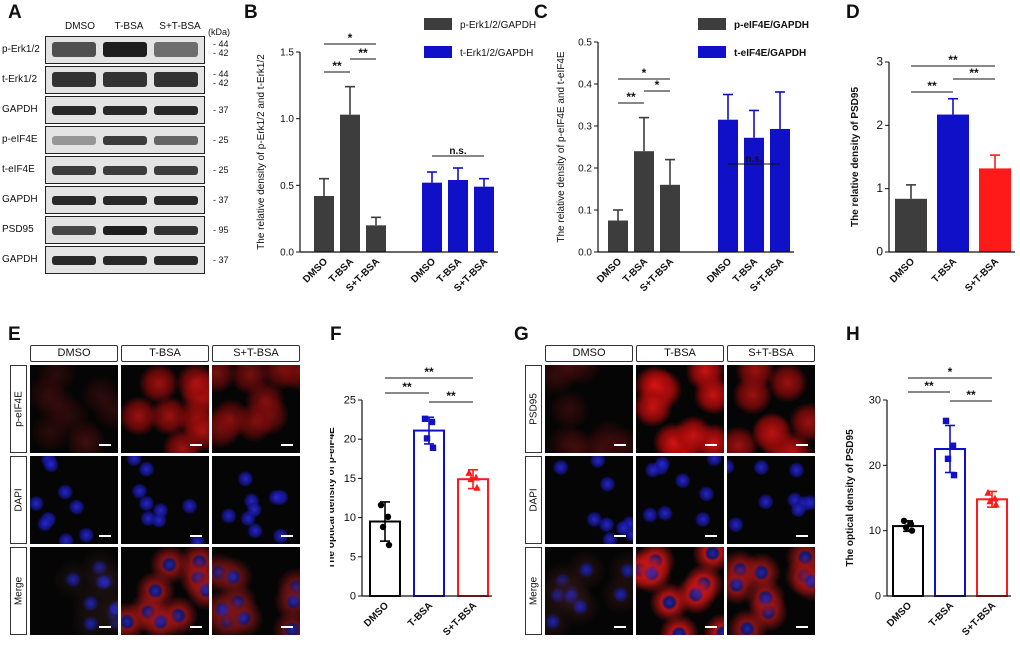 The width and height of the screenshot is (1020, 651). Describe the element at coordinates (770, 53) in the screenshot. I see `legend-label: t-eIF4E/GAPDH` at that location.